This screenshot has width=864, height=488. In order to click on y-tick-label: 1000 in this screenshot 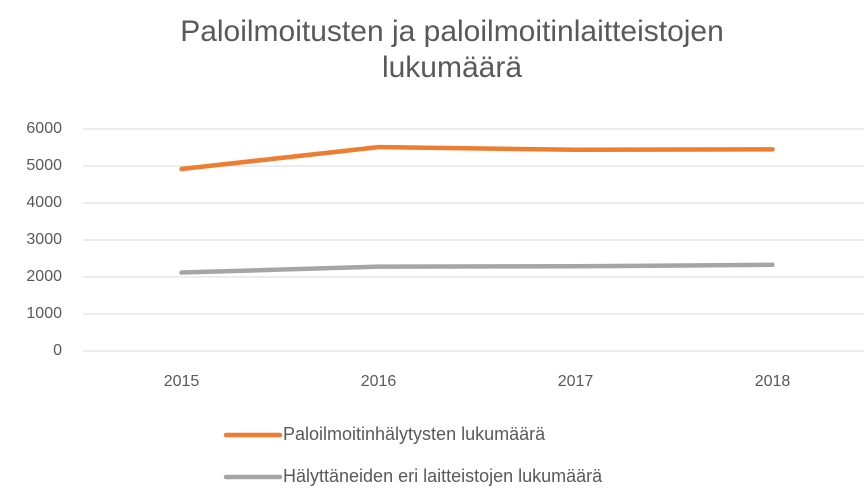, I will do `click(44, 313)`.